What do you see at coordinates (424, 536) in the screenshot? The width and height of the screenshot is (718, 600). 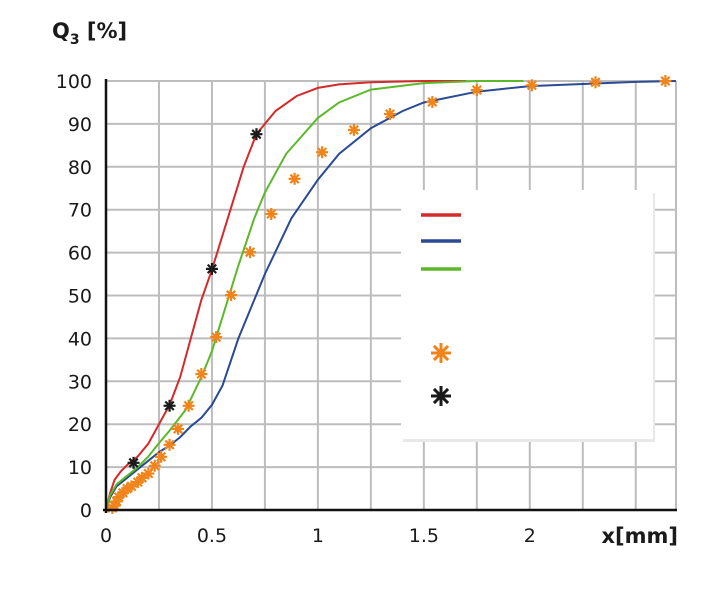 I see `x-tick-label: 1.5` at bounding box center [424, 536].